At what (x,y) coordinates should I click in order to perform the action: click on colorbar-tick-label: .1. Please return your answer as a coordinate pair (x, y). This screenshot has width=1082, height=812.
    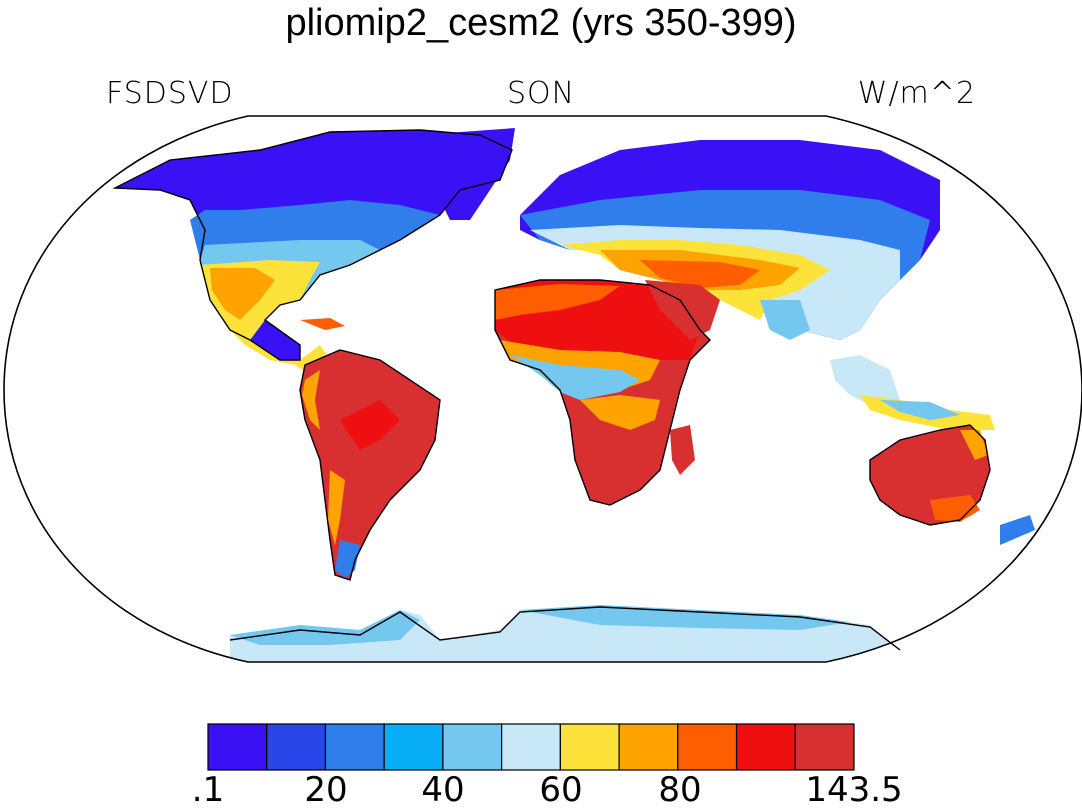
    Looking at the image, I should click on (208, 790).